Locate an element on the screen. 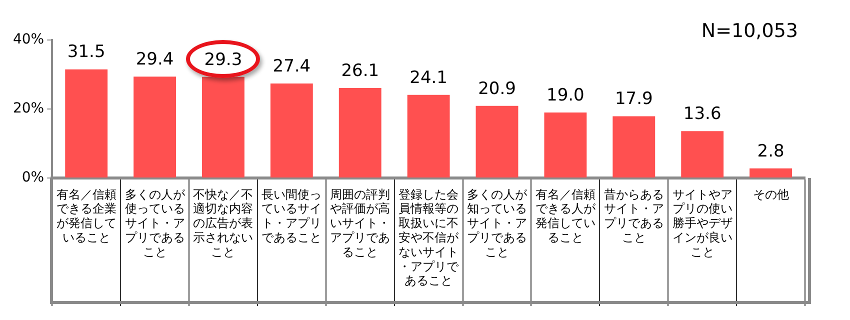 This screenshot has width=850, height=320. data-label: 27.4 is located at coordinates (291, 66).